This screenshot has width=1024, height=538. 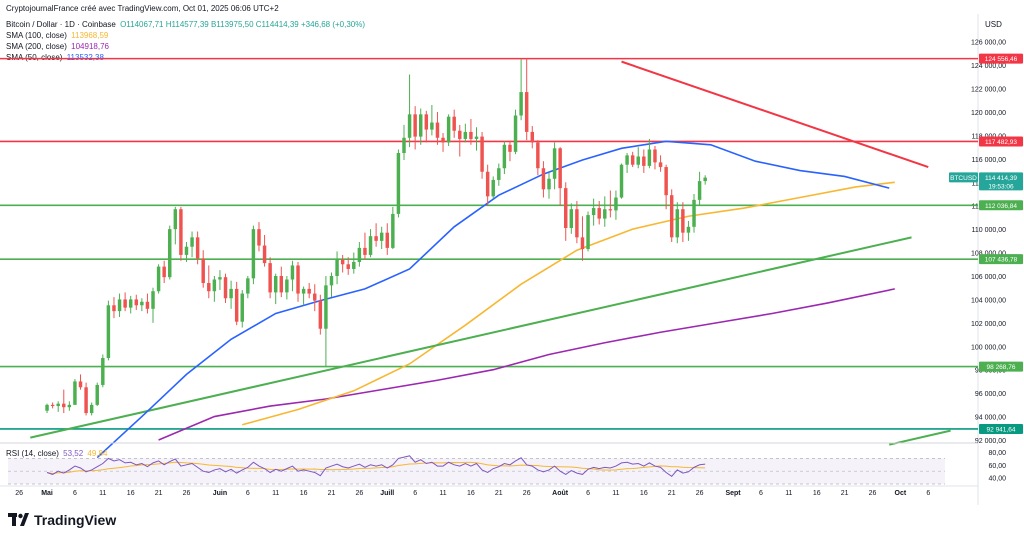 I want to click on trendline-resistance, so click(x=775, y=114).